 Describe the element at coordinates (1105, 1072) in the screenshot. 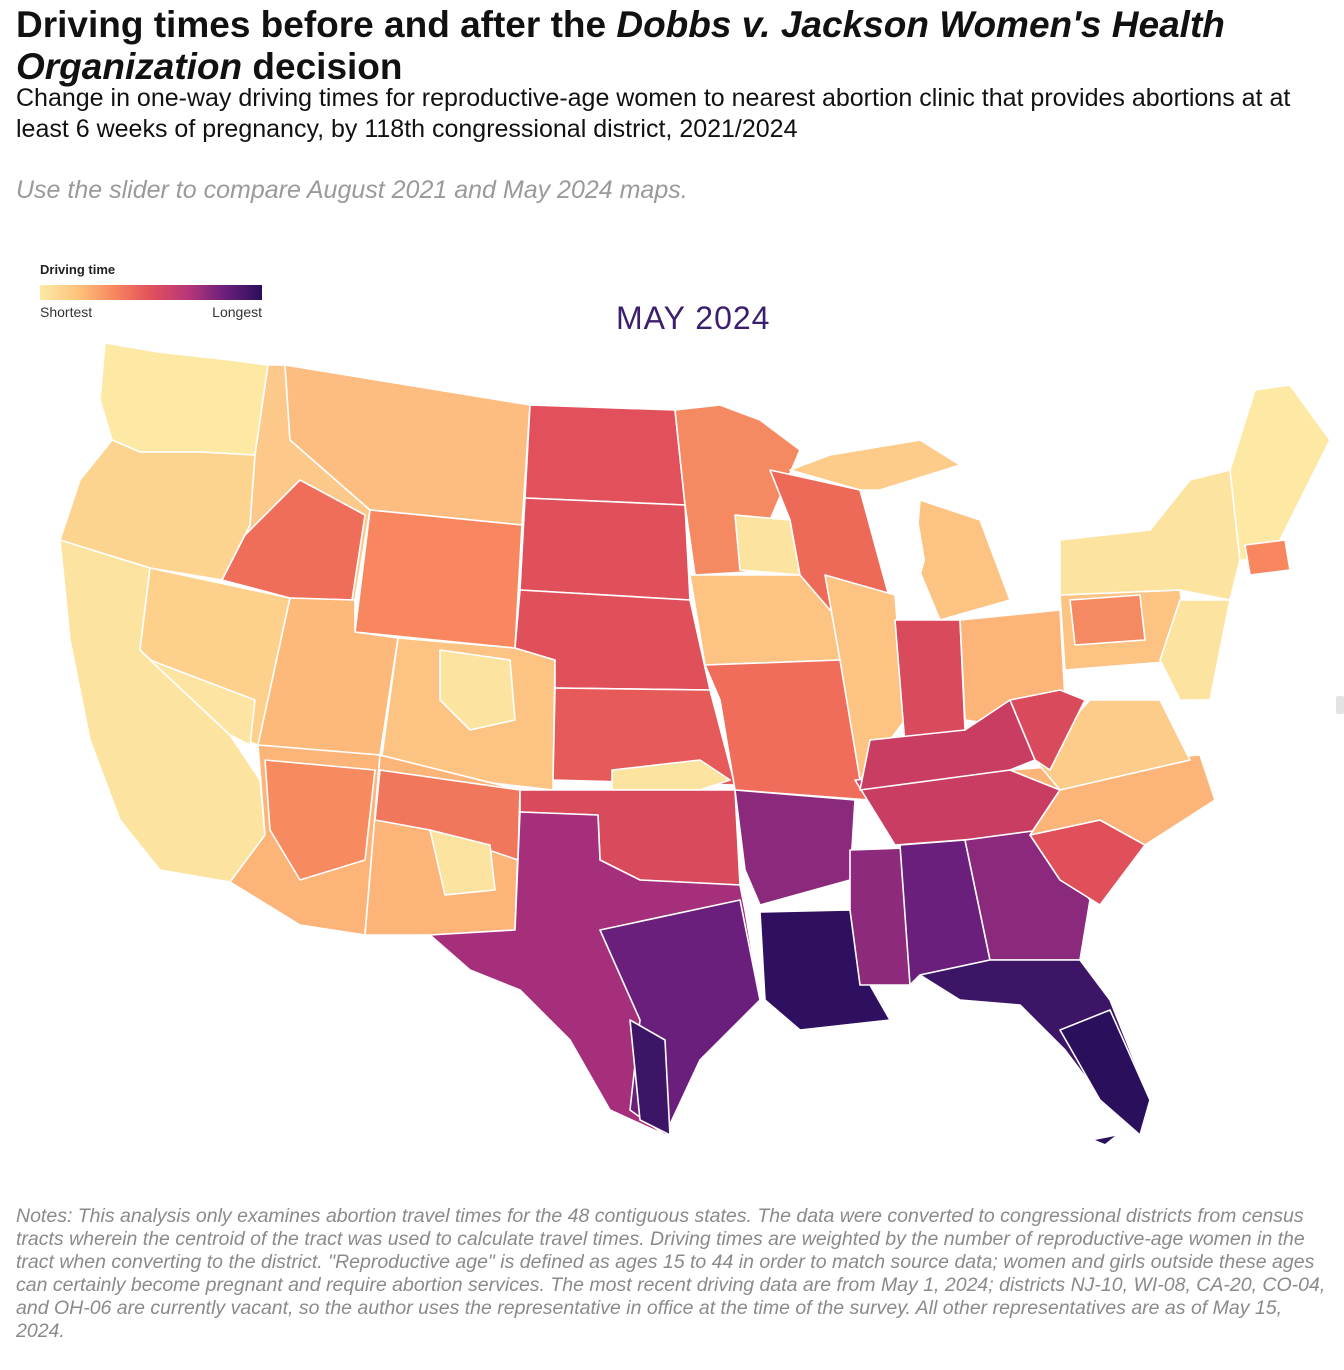

I see `region-florida-south` at that location.